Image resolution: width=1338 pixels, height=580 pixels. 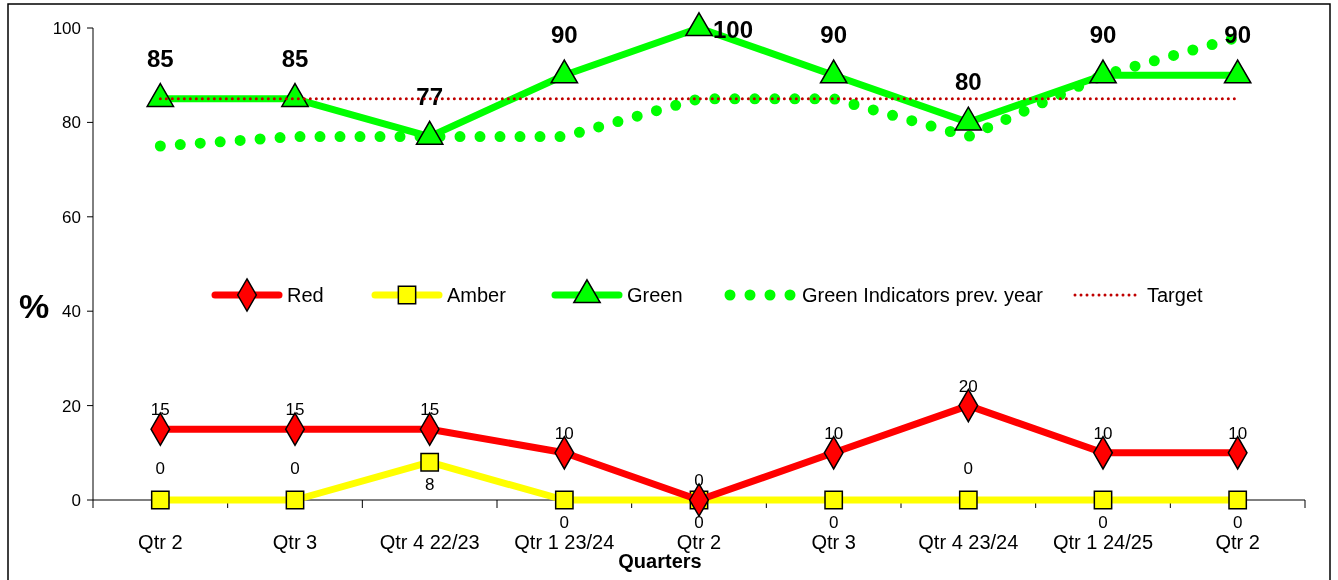 What do you see at coordinates (76, 500) in the screenshot?
I see `y-tick-label: 0` at bounding box center [76, 500].